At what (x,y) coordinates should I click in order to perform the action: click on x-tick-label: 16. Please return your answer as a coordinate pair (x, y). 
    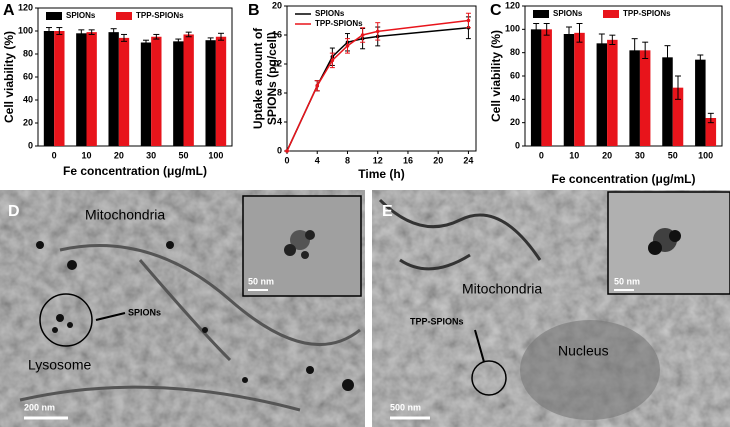
    Looking at the image, I should click on (408, 160).